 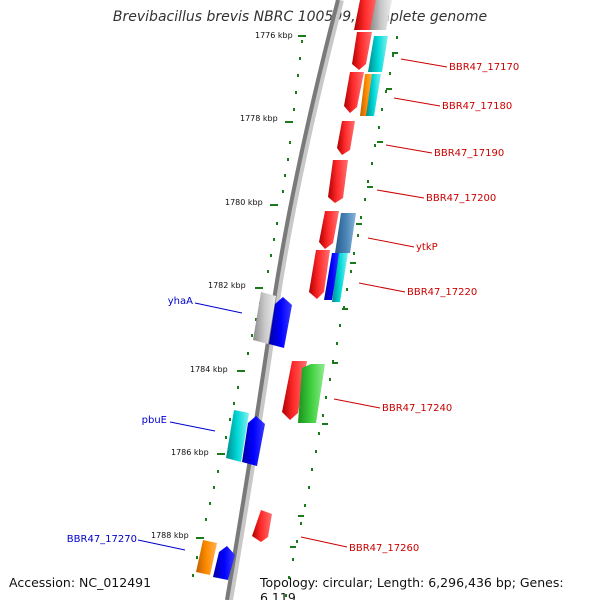 I want to click on gene-label: pbuE, so click(x=154, y=420).